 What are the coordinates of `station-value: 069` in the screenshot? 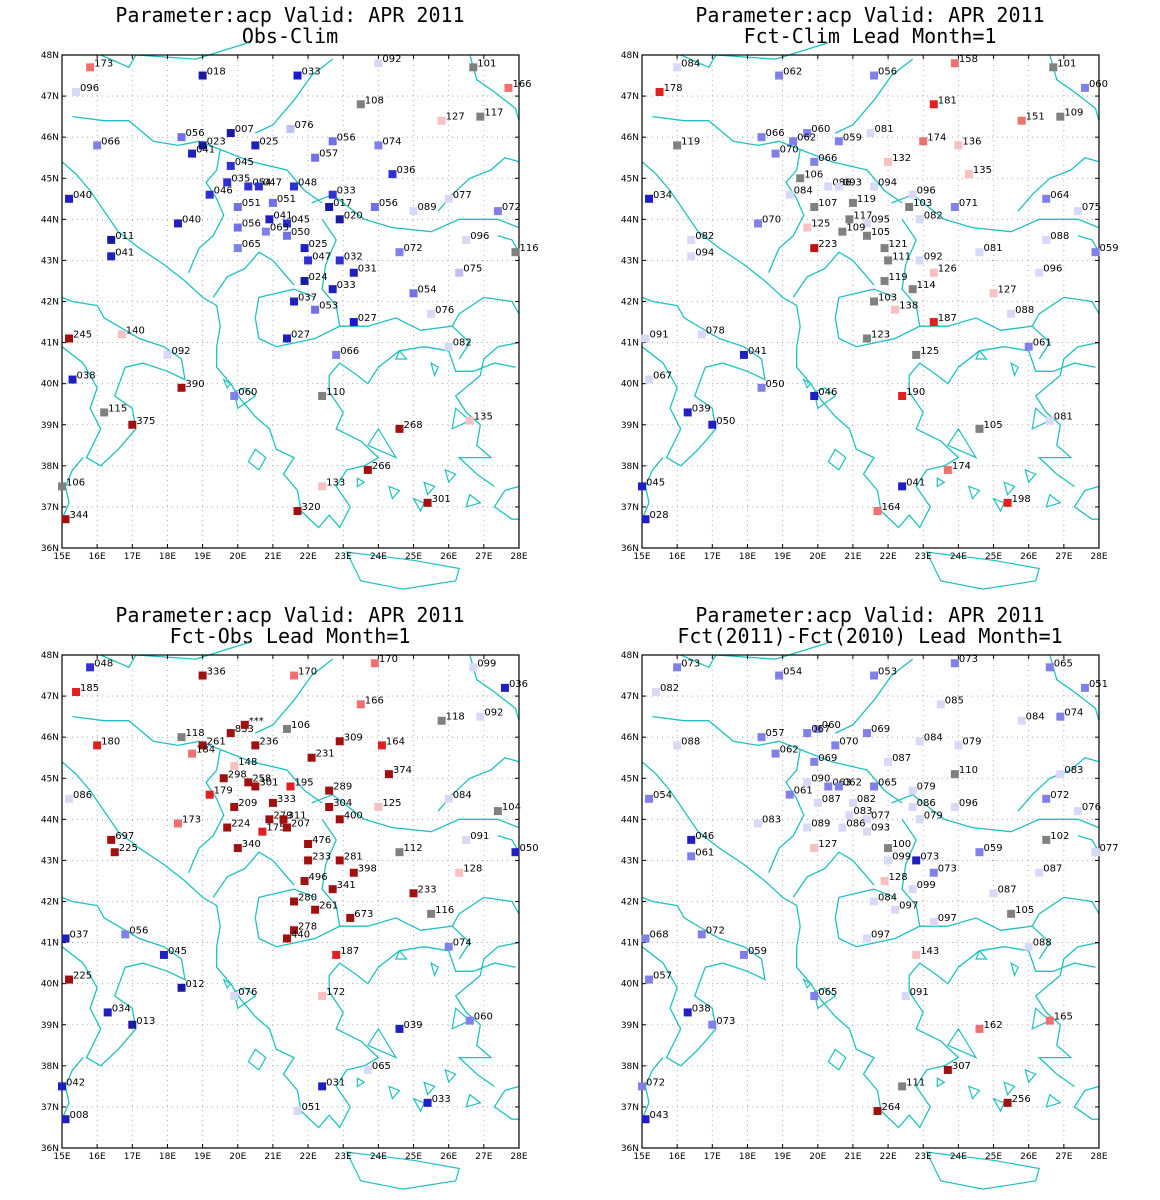 It's located at (880, 729).